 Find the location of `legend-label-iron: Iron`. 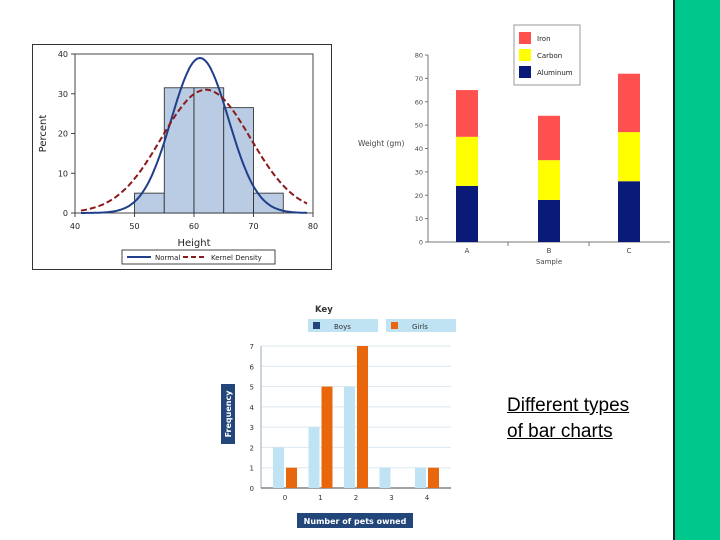

legend-label-iron: Iron is located at coordinates (544, 39).